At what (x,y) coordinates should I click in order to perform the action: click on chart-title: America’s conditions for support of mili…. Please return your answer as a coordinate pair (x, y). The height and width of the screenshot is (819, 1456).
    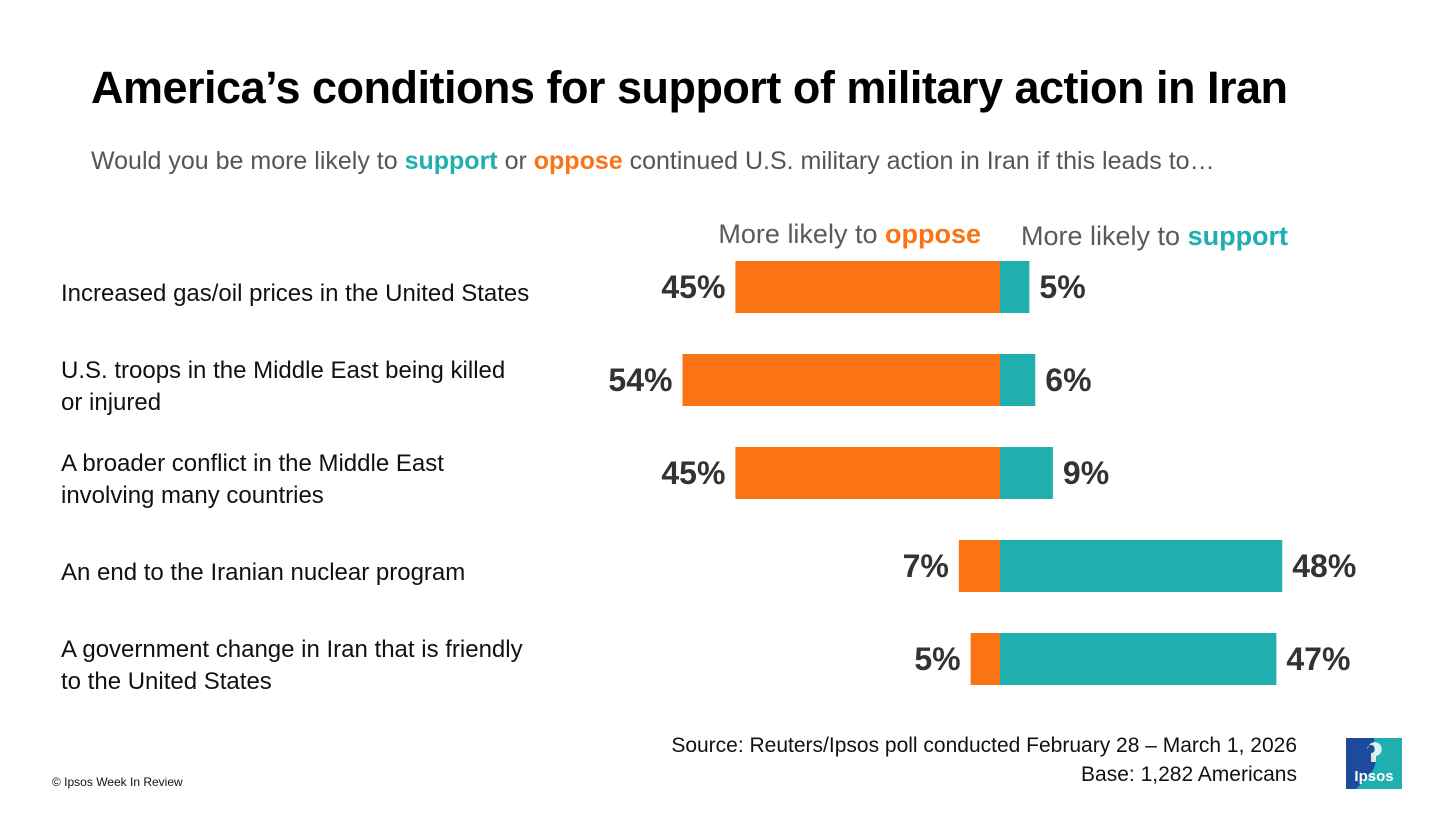
    Looking at the image, I should click on (689, 87).